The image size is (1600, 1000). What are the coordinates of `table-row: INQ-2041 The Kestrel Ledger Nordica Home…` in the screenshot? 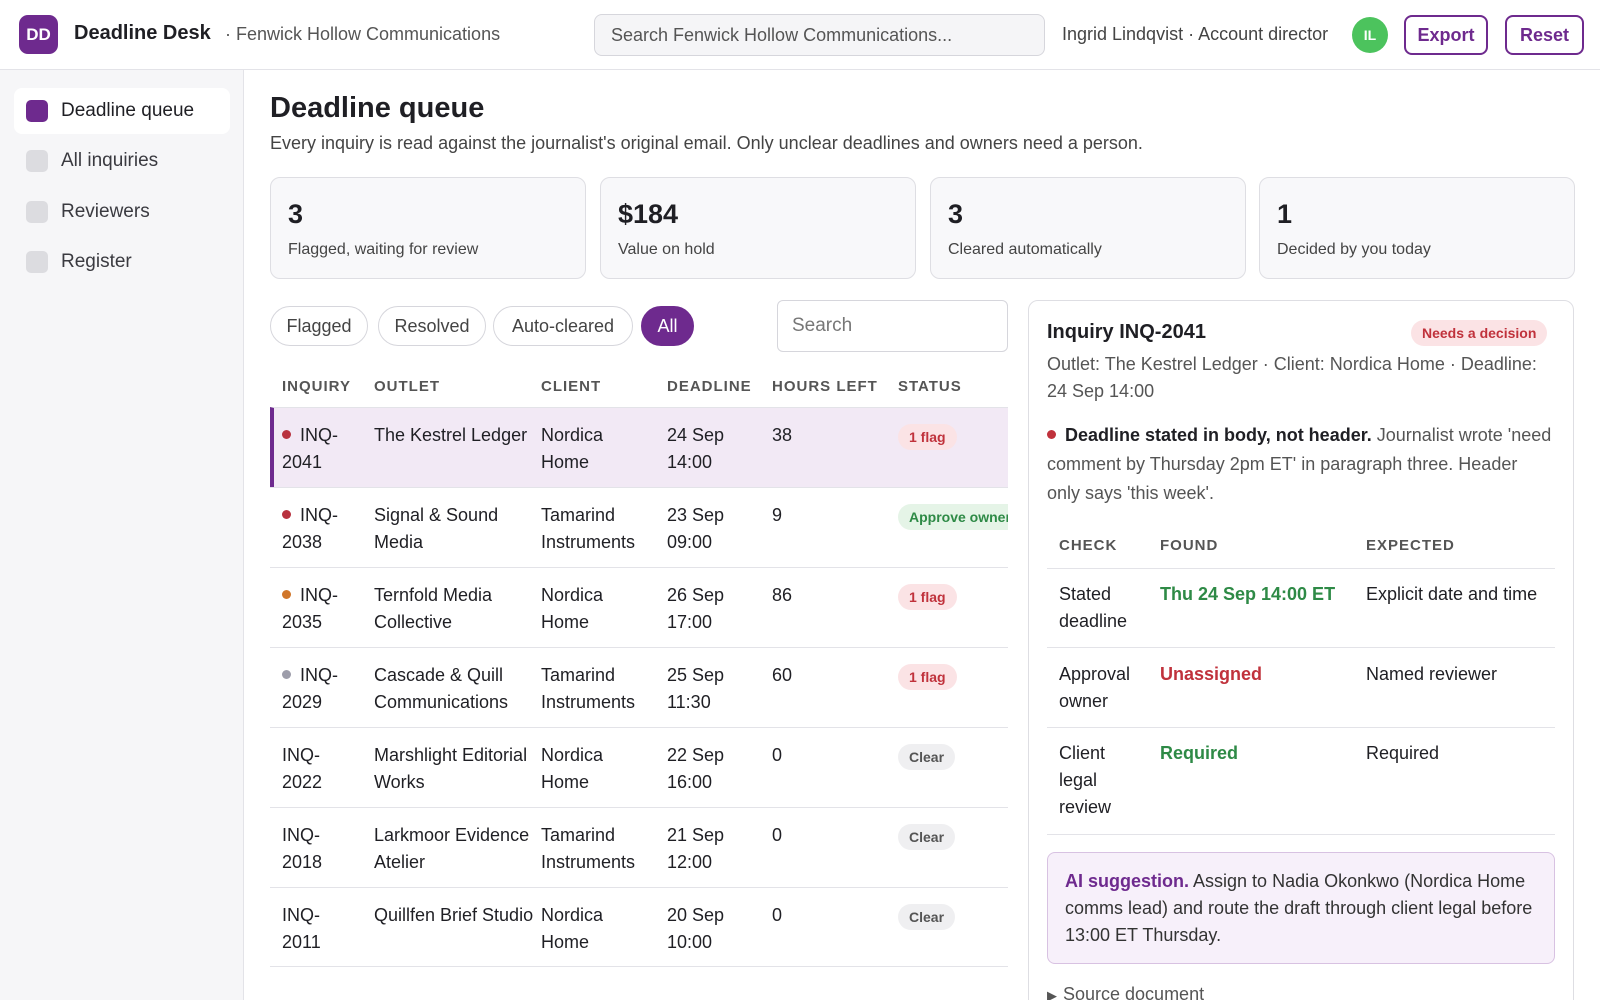 It's located at (639, 447).